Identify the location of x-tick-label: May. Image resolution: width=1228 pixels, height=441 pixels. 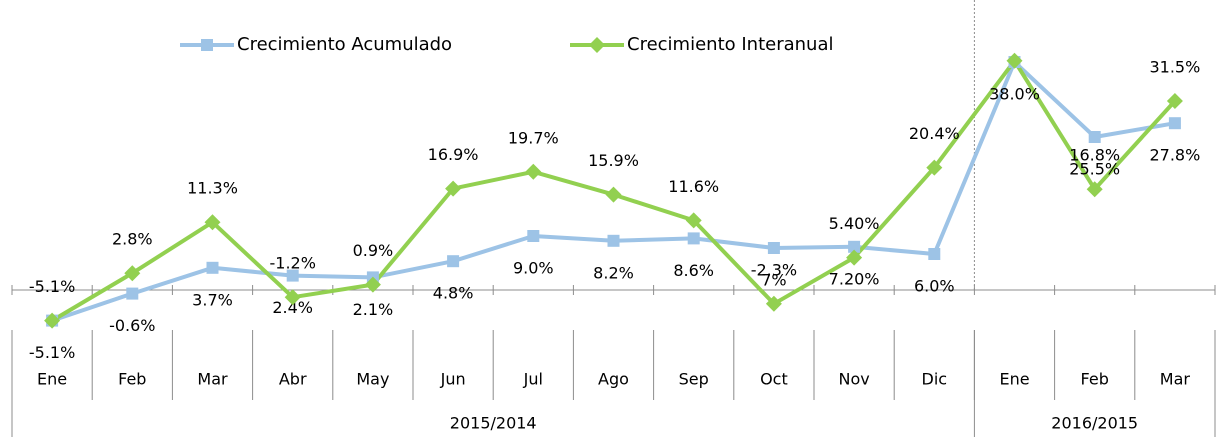
(372, 379).